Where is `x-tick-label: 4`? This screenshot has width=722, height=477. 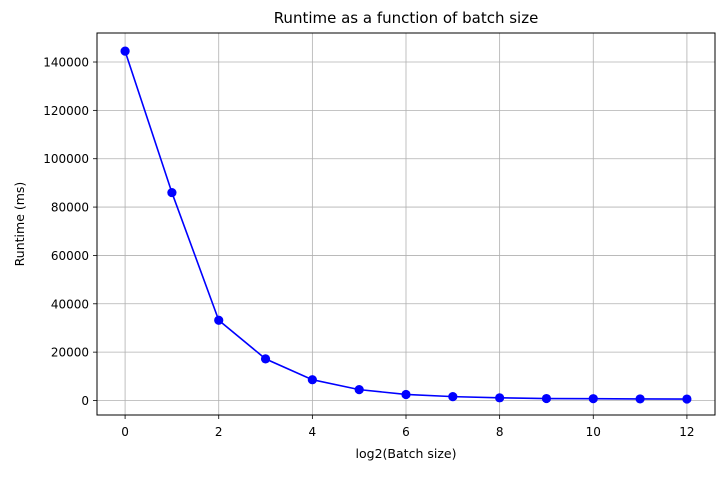 x-tick-label: 4 is located at coordinates (313, 432).